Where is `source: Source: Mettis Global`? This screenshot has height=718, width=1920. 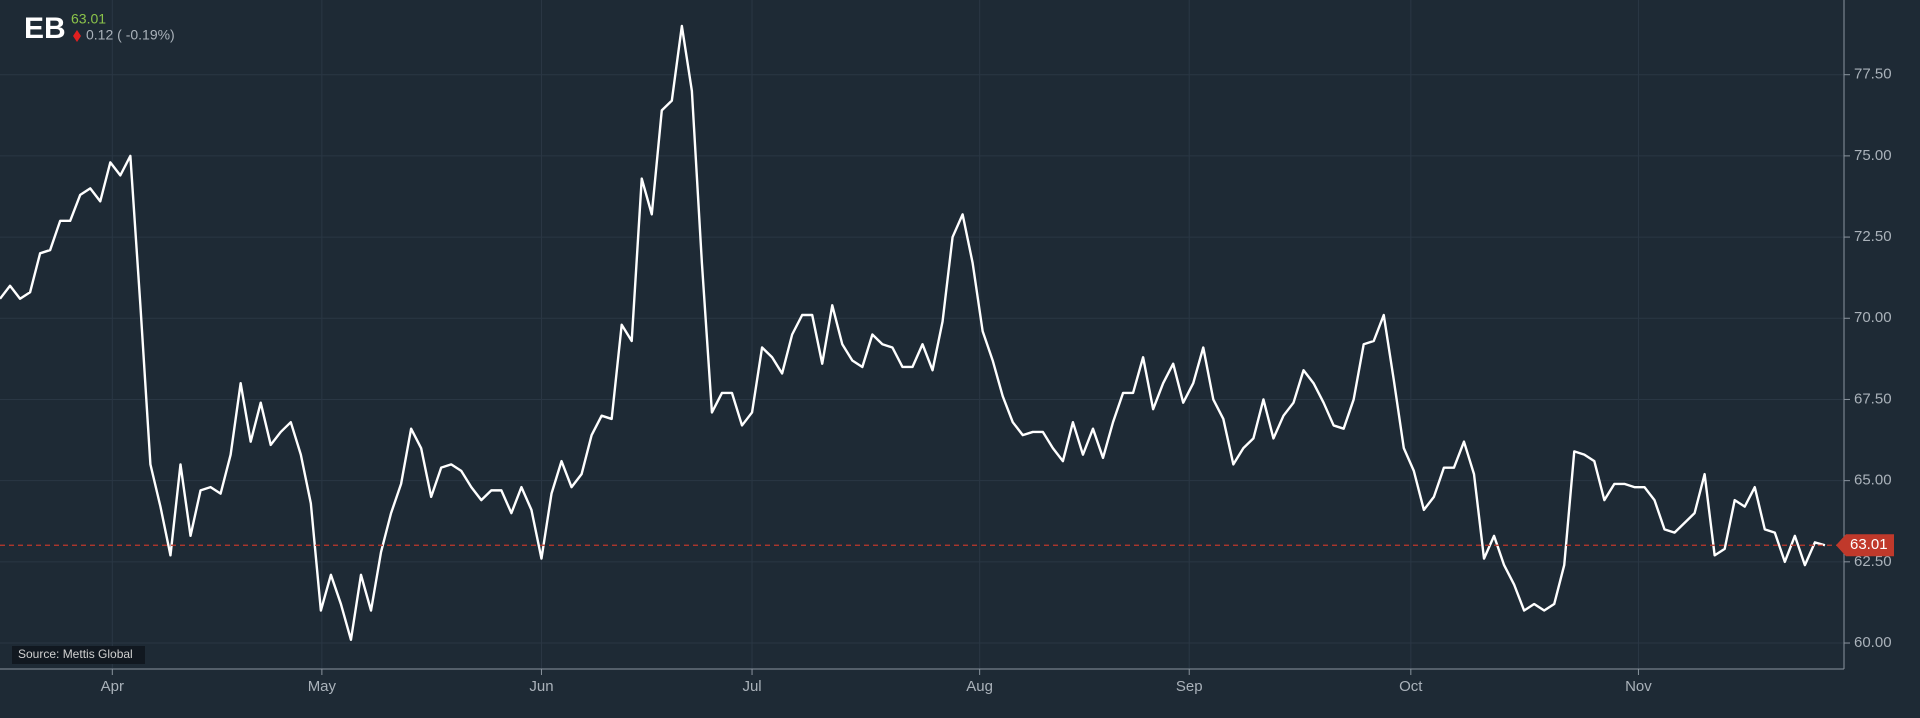
source: Source: Mettis Global is located at coordinates (75, 654).